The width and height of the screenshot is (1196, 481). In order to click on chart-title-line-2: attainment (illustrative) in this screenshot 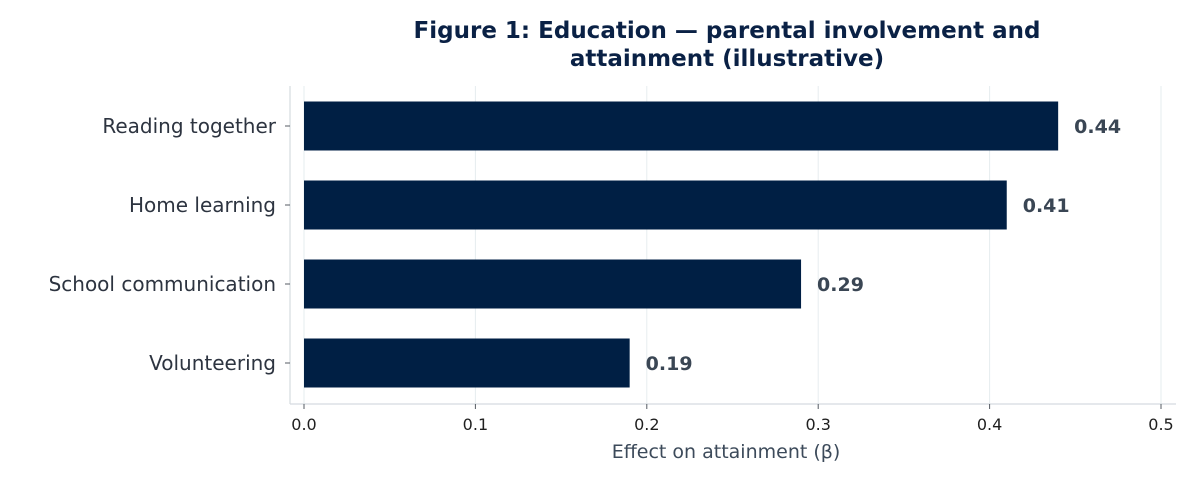, I will do `click(727, 59)`.